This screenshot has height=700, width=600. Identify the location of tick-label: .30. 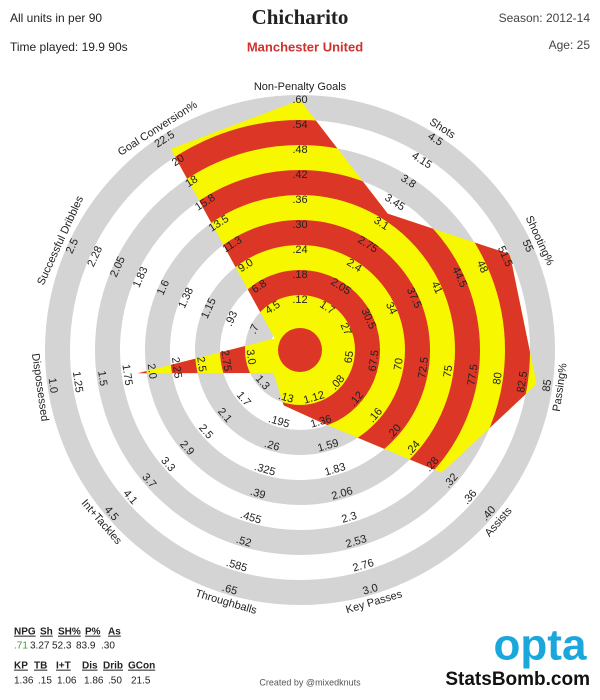
(299, 225).